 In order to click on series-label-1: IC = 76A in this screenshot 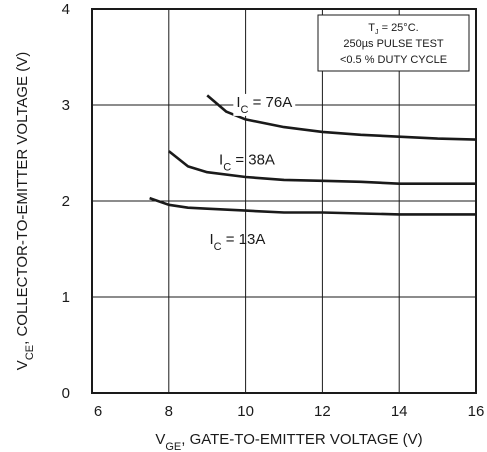, I will do `click(264, 105)`.